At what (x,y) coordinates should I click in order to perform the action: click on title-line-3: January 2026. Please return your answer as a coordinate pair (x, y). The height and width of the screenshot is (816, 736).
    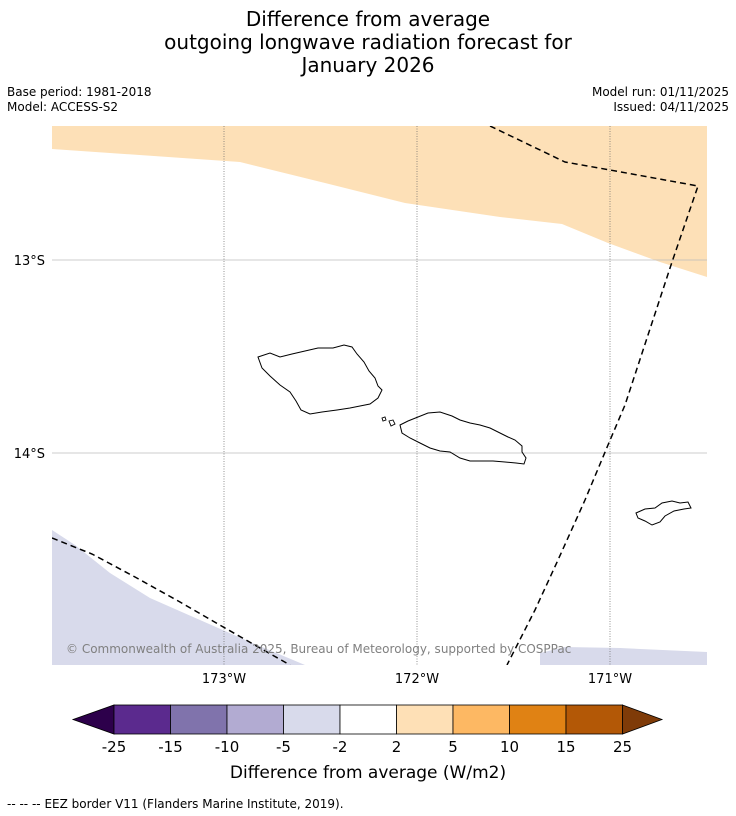
    Looking at the image, I should click on (368, 65).